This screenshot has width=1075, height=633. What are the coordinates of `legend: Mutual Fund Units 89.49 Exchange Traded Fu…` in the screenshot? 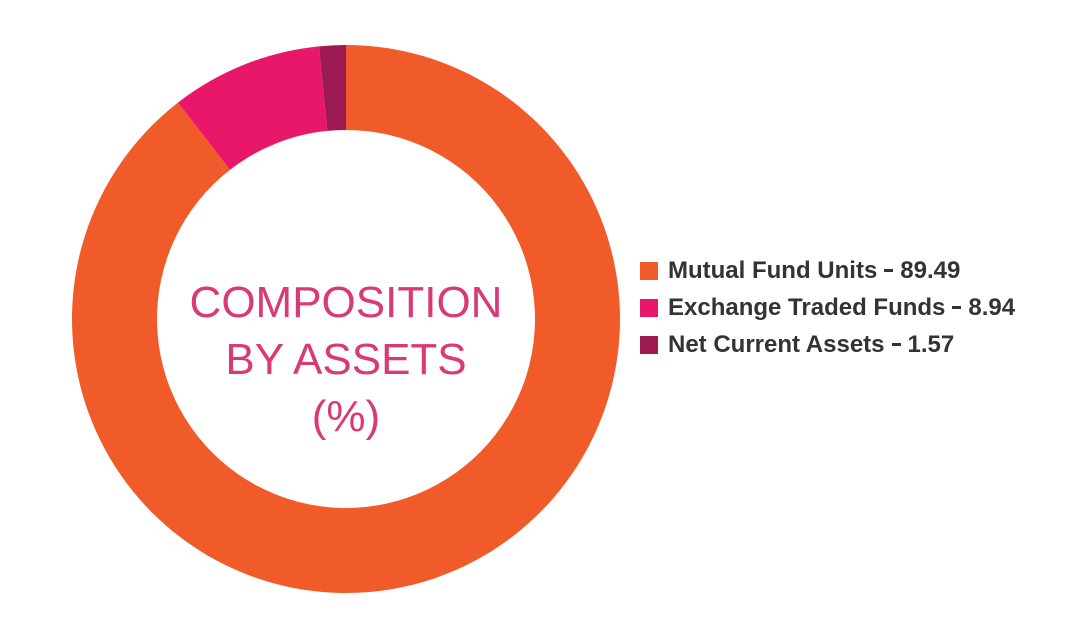 It's located at (827, 307).